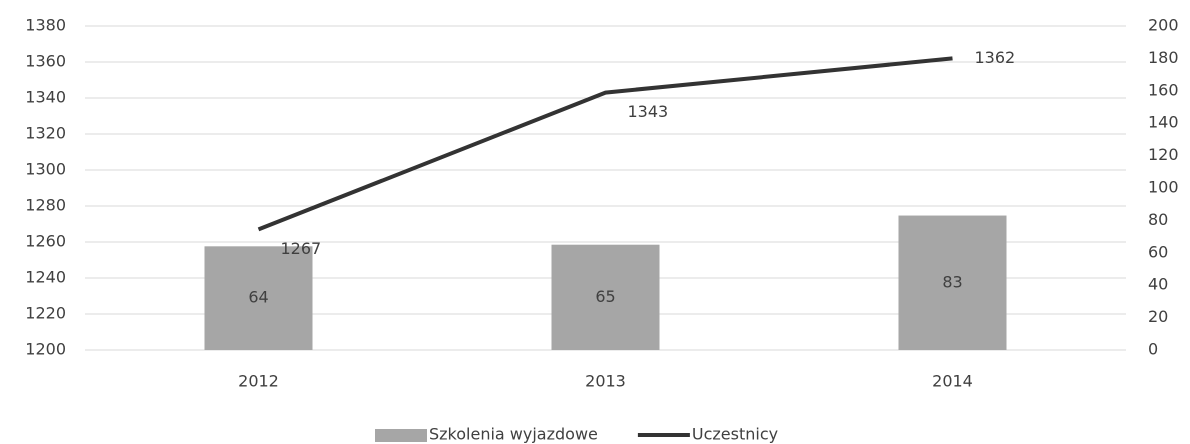 This screenshot has height=444, width=1190. What do you see at coordinates (1163, 154) in the screenshot?
I see `y2-tick-label: 120` at bounding box center [1163, 154].